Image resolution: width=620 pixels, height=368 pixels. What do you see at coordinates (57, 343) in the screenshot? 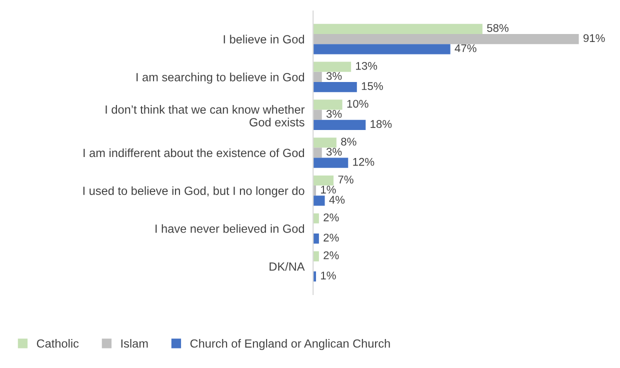
I see `legend-label: Catholic` at bounding box center [57, 343].